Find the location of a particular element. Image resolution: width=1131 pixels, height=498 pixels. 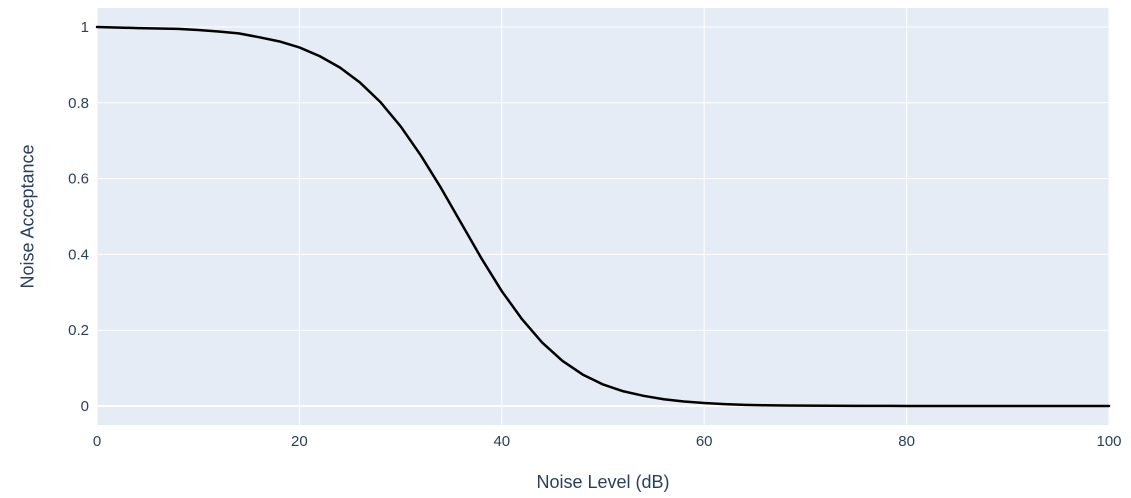

y-axis-title: Noise Acceptance is located at coordinates (27, 216).